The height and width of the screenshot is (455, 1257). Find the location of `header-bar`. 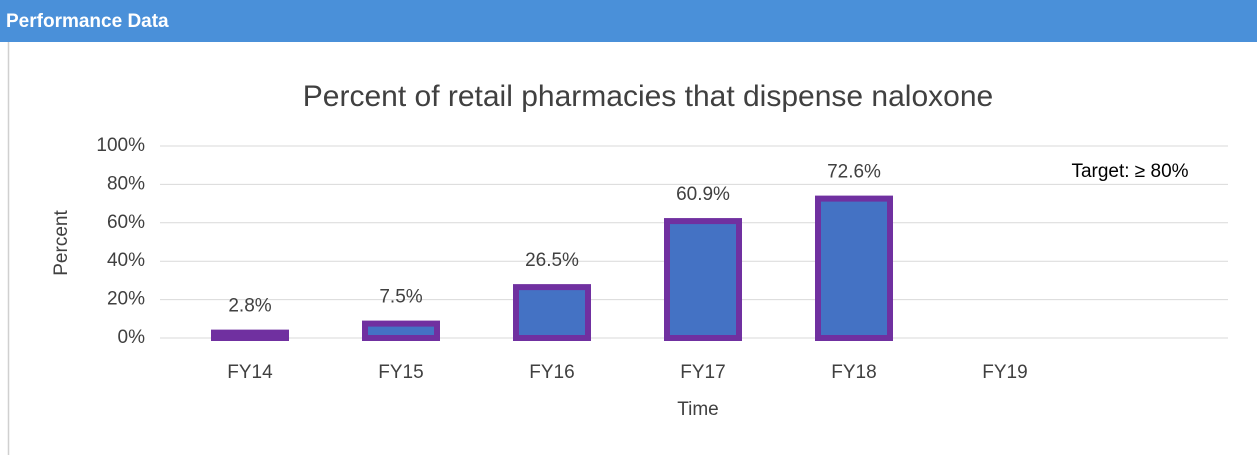

header-bar is located at coordinates (628, 21).